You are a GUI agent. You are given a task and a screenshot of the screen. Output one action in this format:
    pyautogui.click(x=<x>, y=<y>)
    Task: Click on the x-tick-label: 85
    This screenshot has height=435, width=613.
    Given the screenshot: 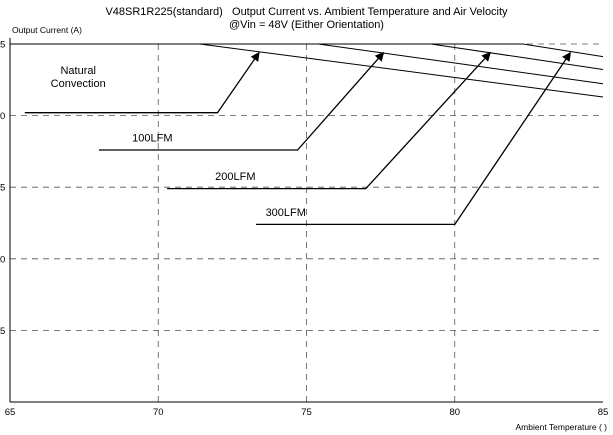 What is the action you would take?
    pyautogui.click(x=603, y=412)
    